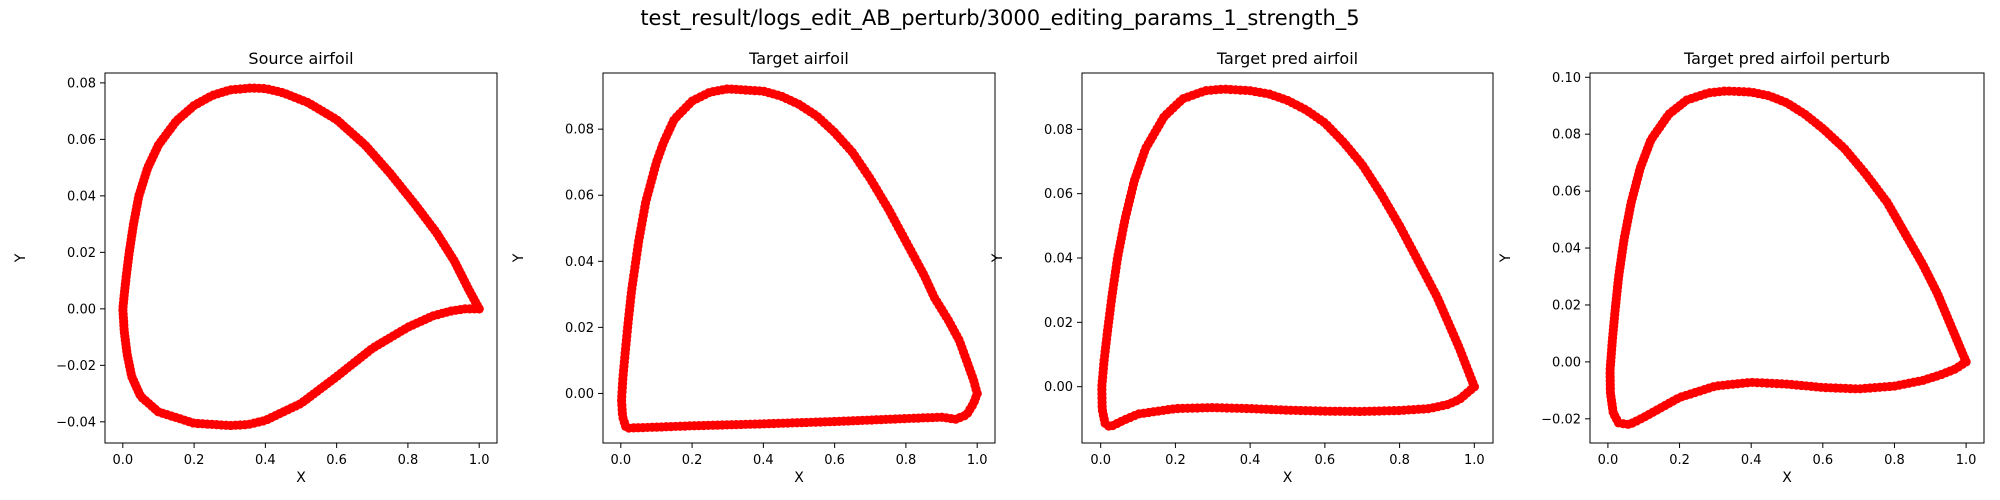  Describe the element at coordinates (76, 422) in the screenshot. I see `y-tick-label: −0.04` at that location.